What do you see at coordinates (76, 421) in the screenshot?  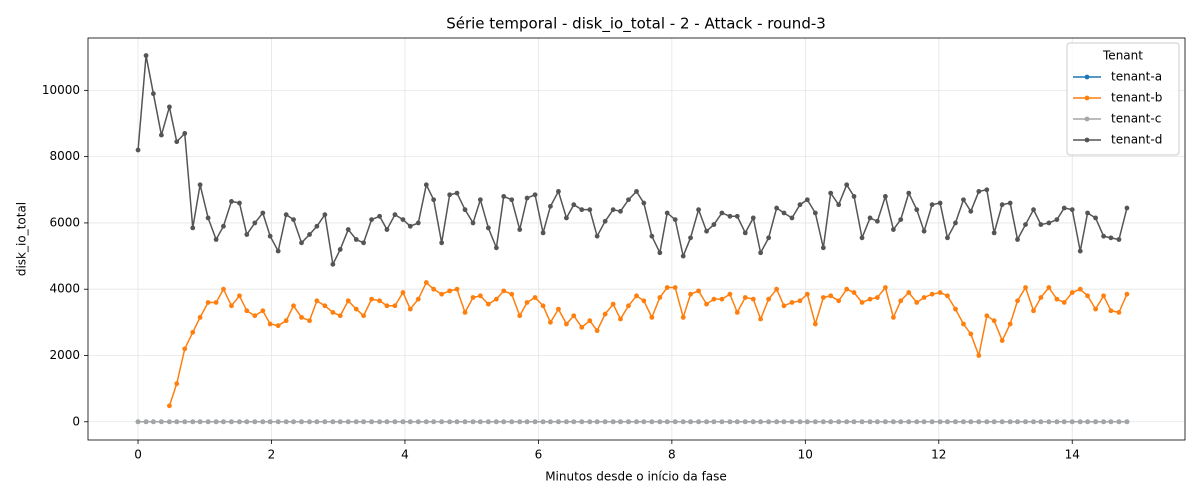 I see `y-tick-label: 0` at bounding box center [76, 421].